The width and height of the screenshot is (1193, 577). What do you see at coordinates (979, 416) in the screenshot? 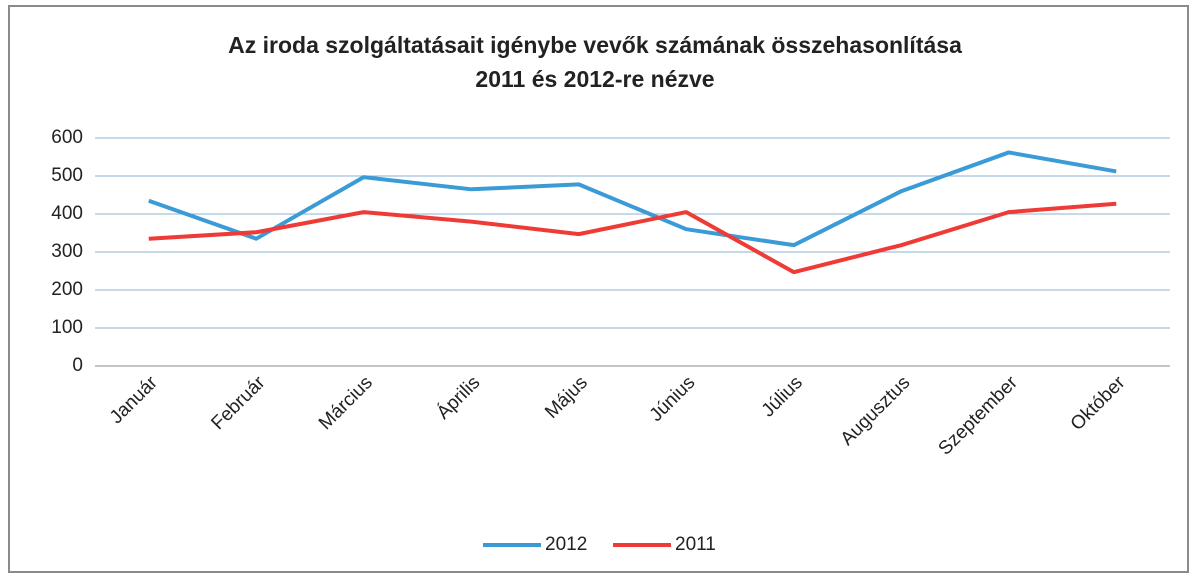
I see `x-tick-label: Szeptember` at bounding box center [979, 416].